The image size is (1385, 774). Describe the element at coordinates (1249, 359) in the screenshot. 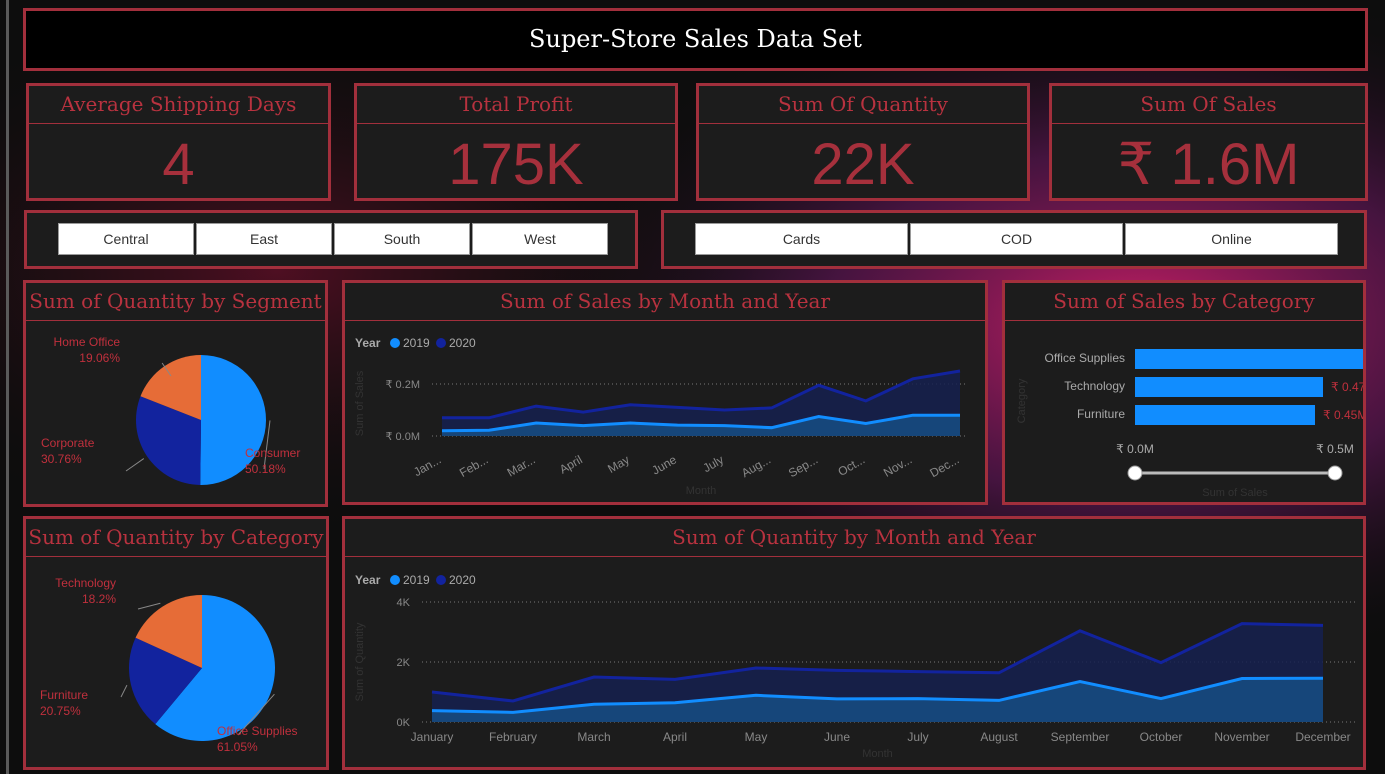

I see `bar-office-supplies` at that location.